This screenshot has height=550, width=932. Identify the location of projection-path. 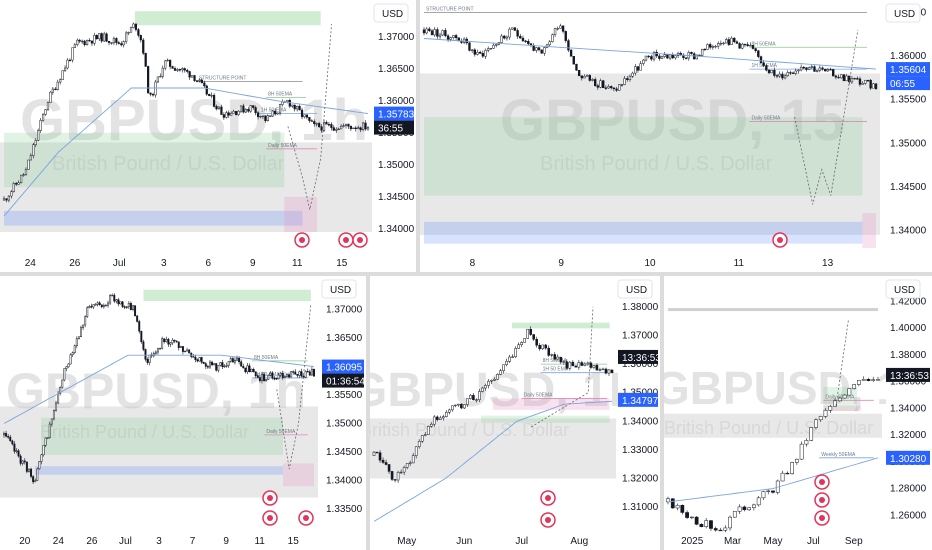
(842, 362).